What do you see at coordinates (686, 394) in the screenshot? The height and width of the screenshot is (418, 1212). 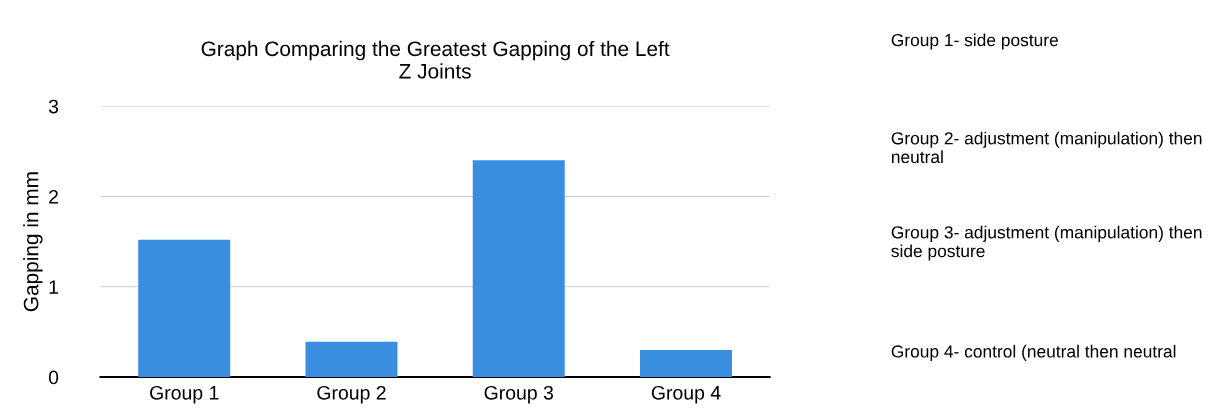 I see `x-tick-label: Group 4` at bounding box center [686, 394].